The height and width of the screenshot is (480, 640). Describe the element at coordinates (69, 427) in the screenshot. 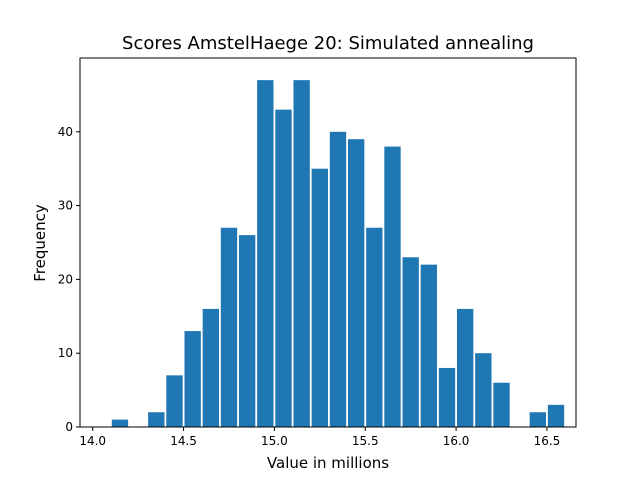

I see `y-tick-label: 0` at that location.